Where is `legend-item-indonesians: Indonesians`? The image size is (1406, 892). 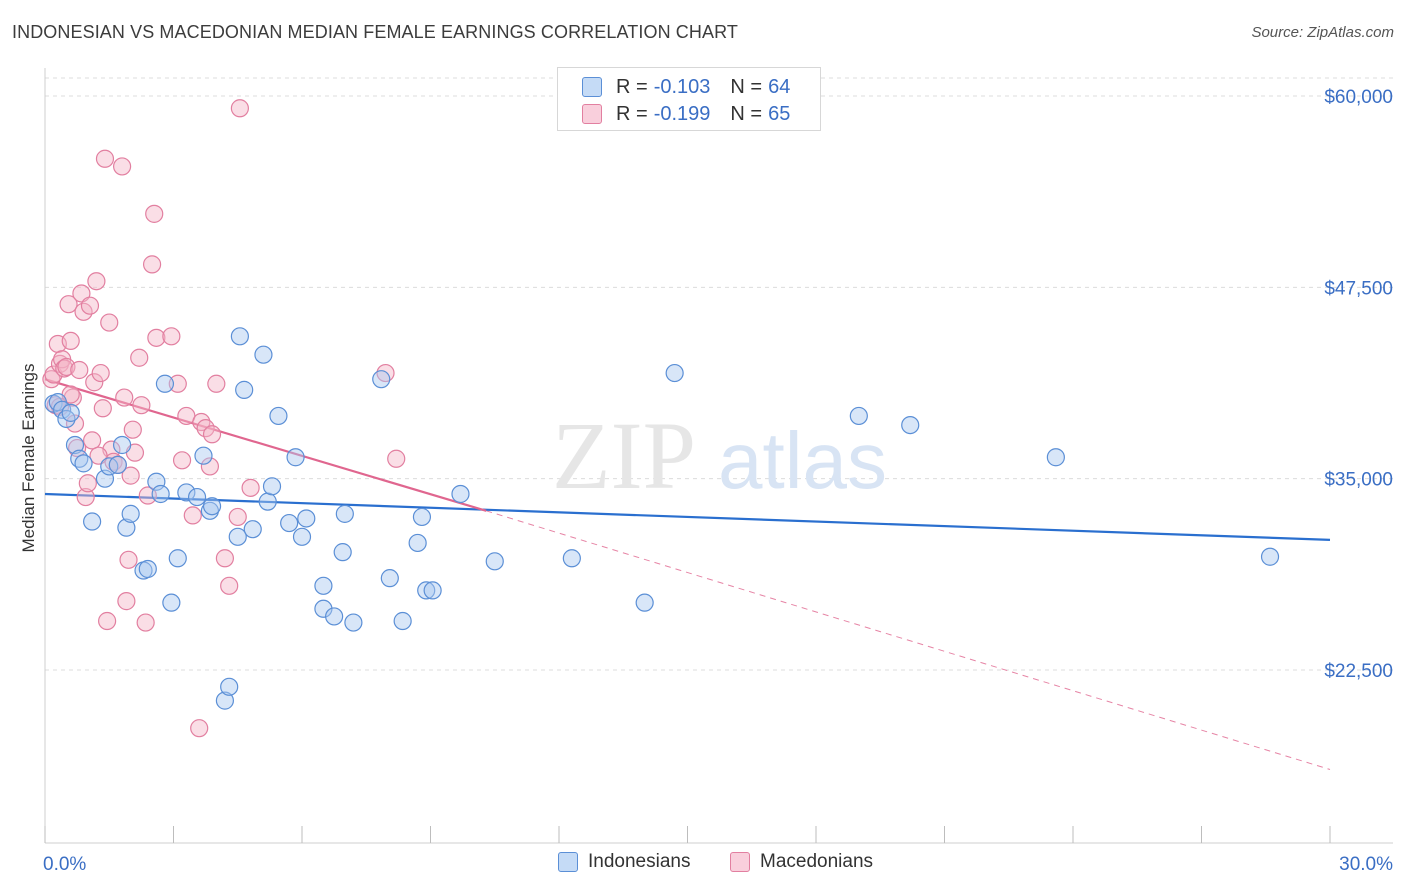 legend-item-indonesians: Indonesians is located at coordinates (624, 862).